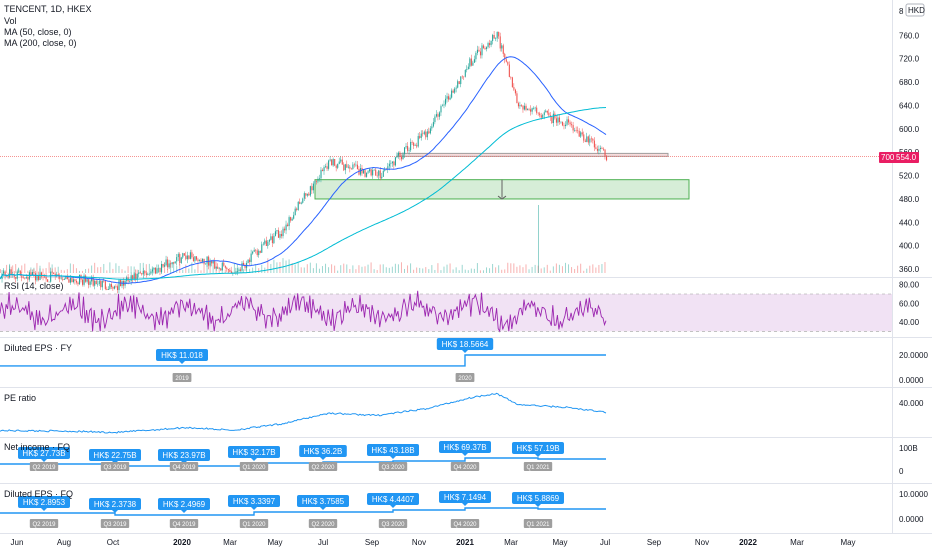 The image size is (932, 550). I want to click on eps-fq-Q3 2020-period-tag, so click(393, 523).